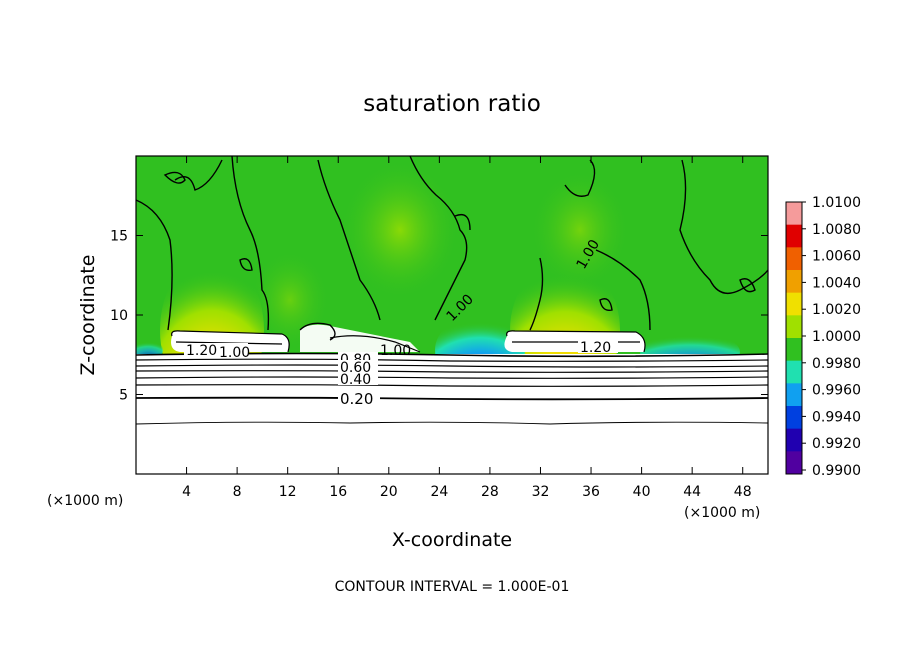 This screenshot has height=654, width=904. What do you see at coordinates (119, 316) in the screenshot?
I see `y-tick-label: 10` at bounding box center [119, 316].